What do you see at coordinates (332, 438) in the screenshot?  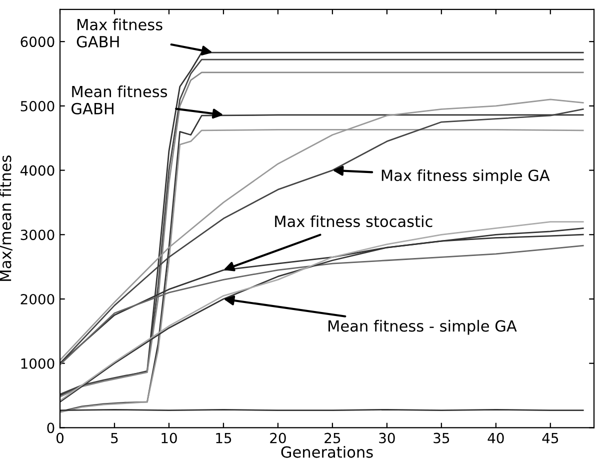 I see `x-tick-label: 25` at bounding box center [332, 438].